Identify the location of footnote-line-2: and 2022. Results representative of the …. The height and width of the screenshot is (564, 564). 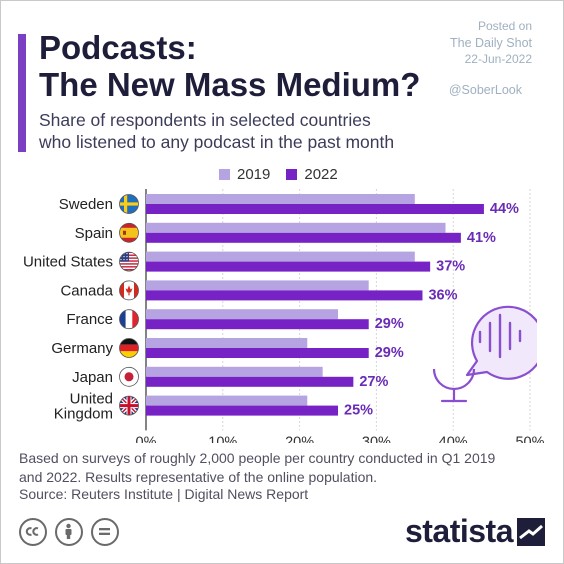
(198, 477).